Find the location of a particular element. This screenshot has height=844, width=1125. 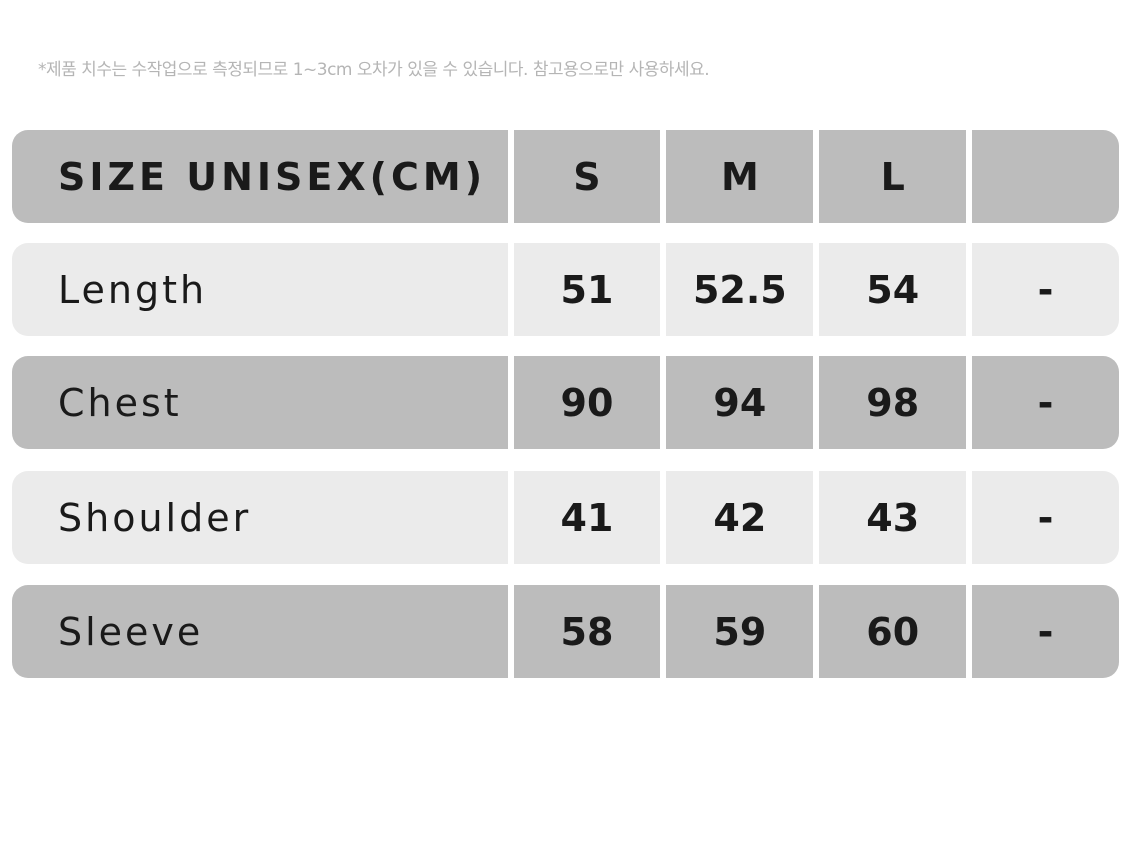

value-m: 94 is located at coordinates (740, 402).